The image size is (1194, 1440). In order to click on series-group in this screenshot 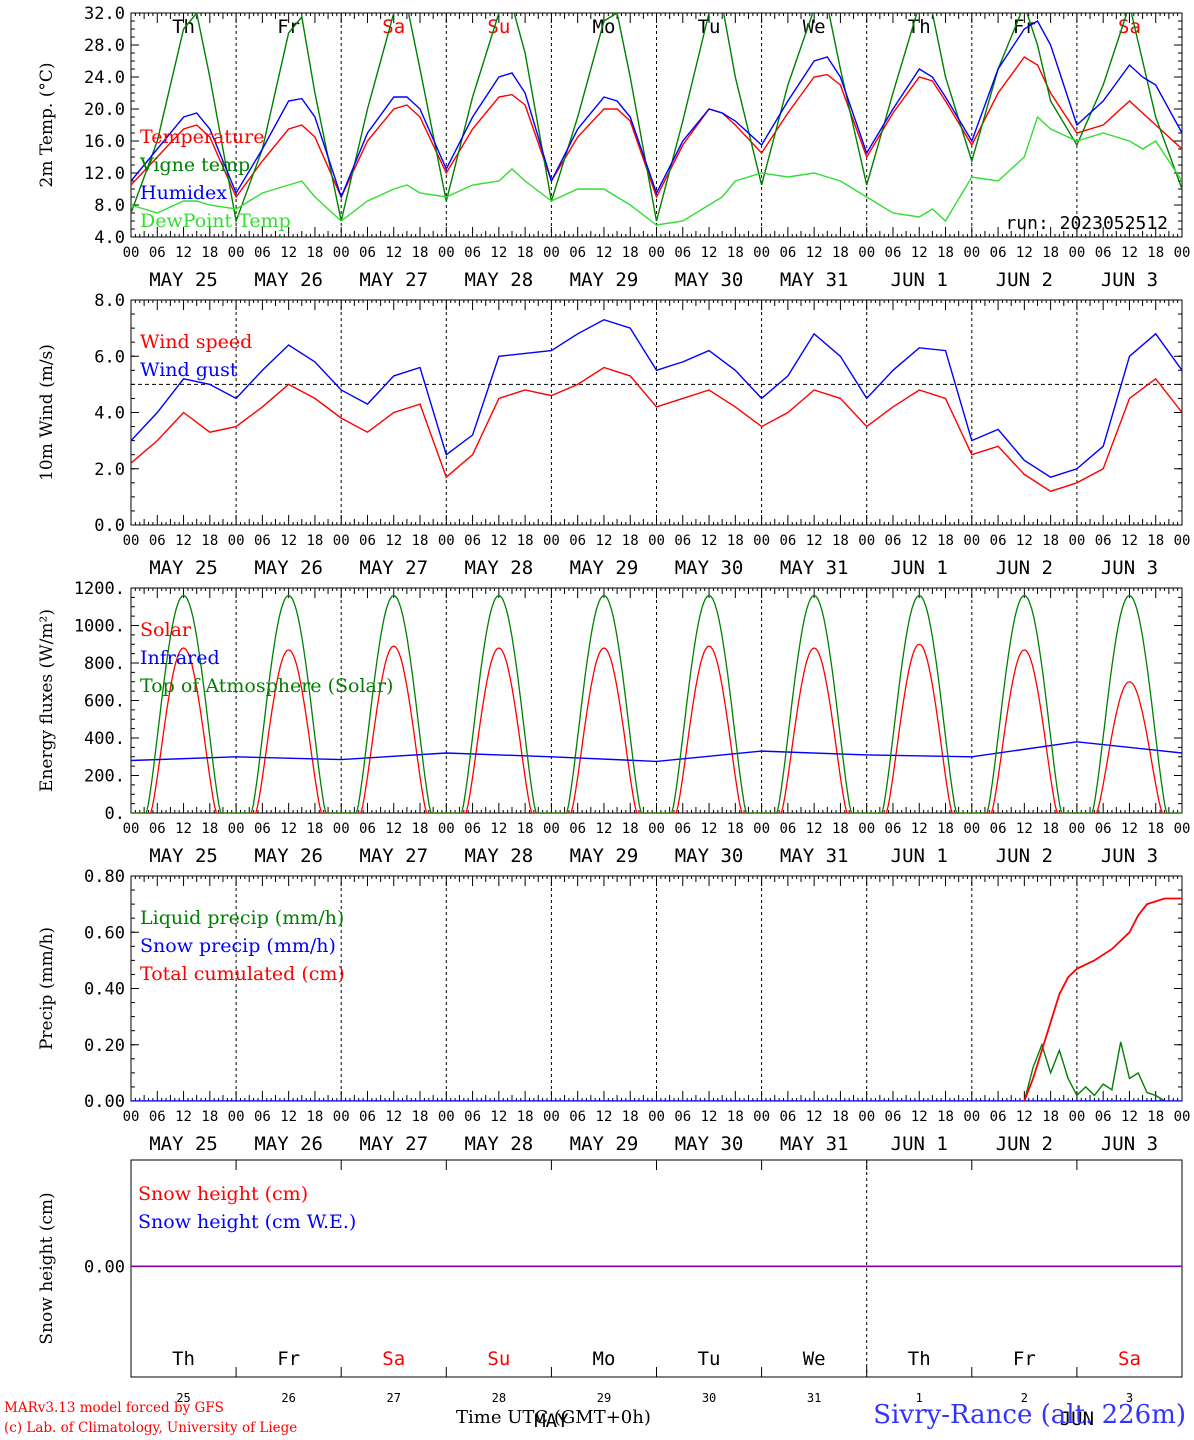, I will do `click(656, 119)`.